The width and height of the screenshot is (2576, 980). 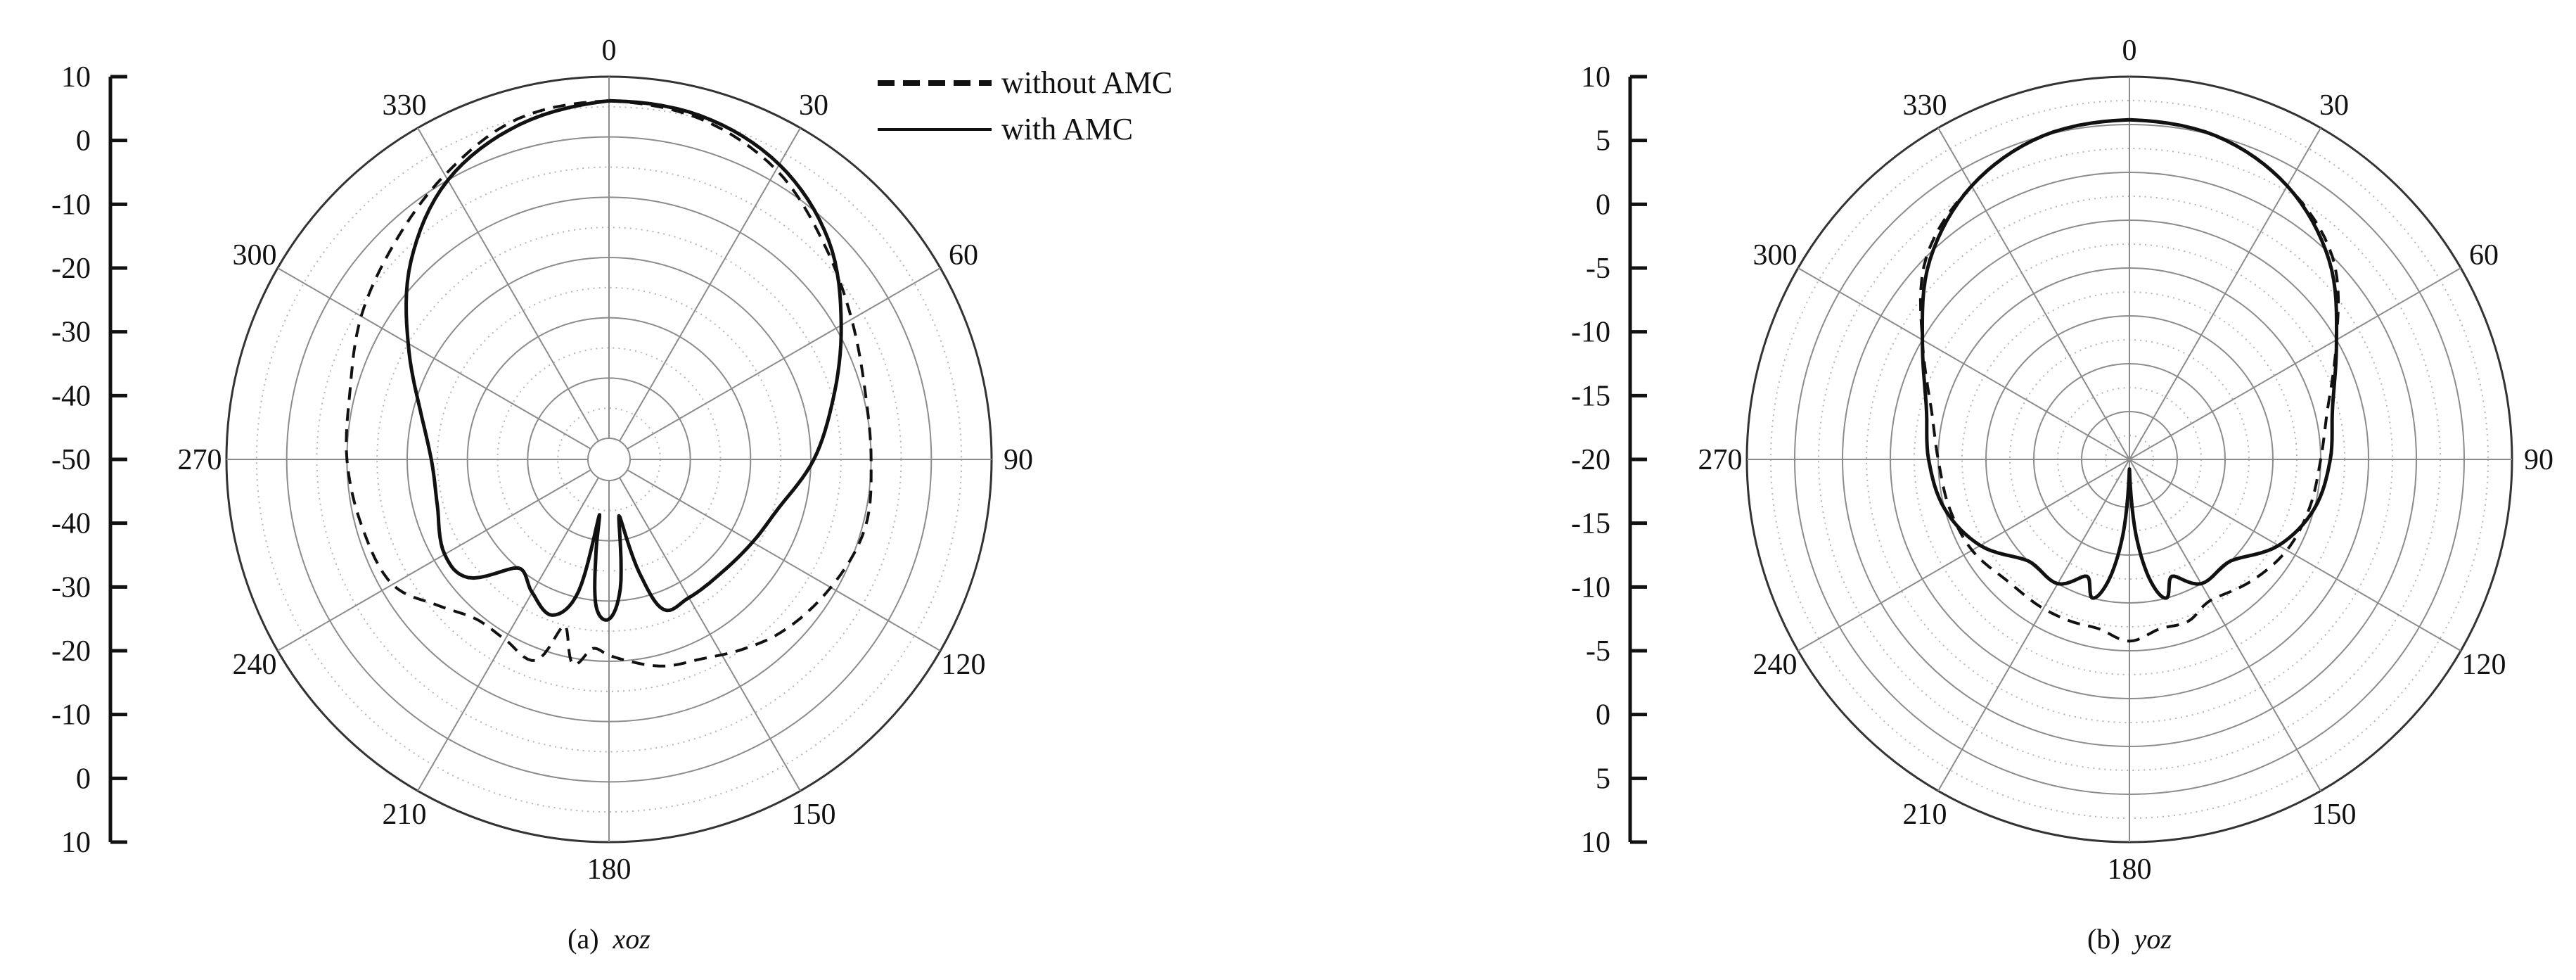 I want to click on caption-a-prefix: (a), so click(x=583, y=939).